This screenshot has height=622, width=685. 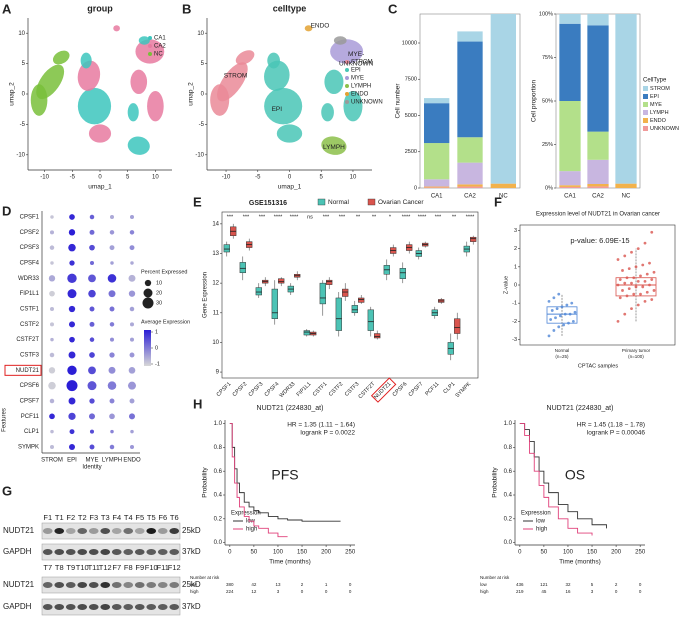 I want to click on y-tick-label: 5000, so click(x=411, y=116).